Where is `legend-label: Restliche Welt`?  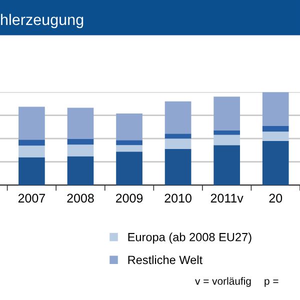 legend-label: Restliche Welt is located at coordinates (165, 259).